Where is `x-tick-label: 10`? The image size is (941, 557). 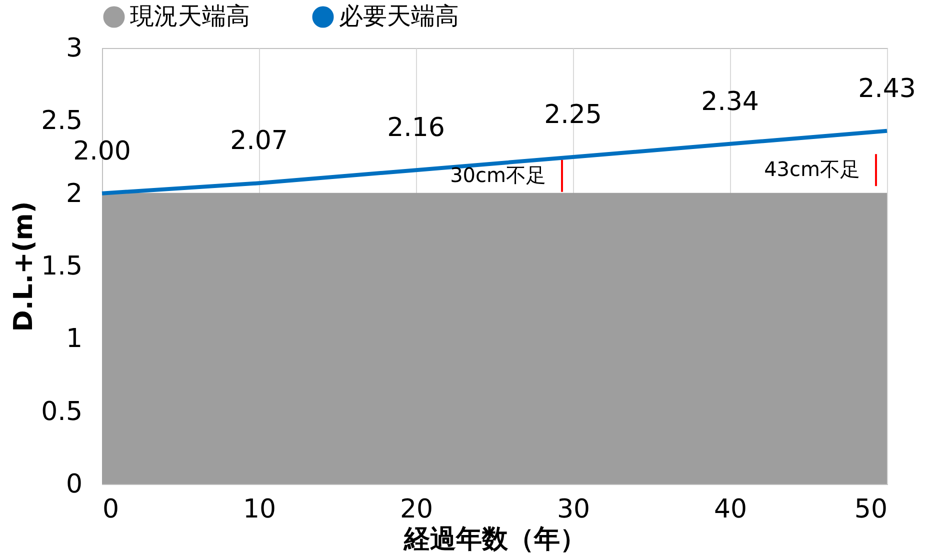 x-tick-label: 10 is located at coordinates (259, 509).